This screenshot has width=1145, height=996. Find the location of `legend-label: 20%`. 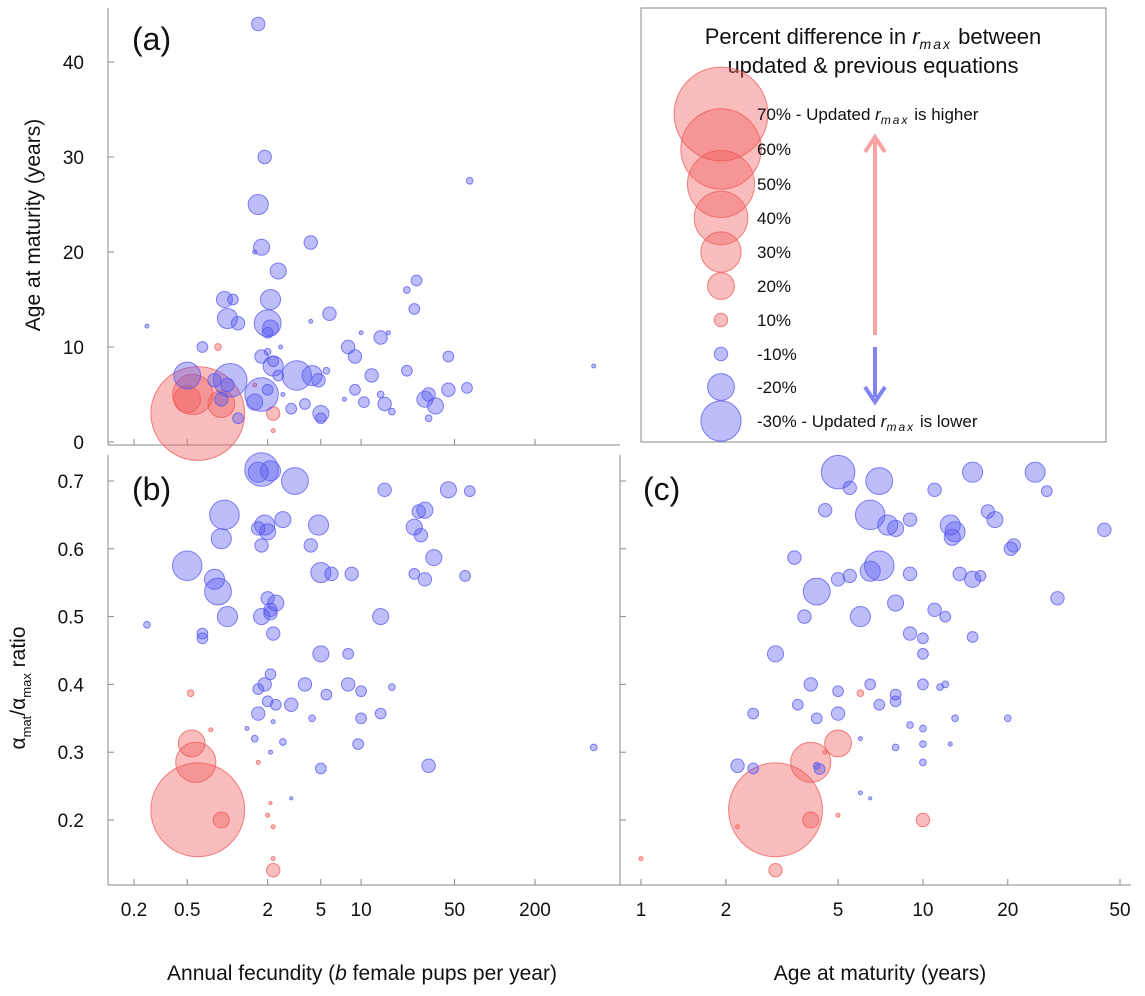

legend-label: 20% is located at coordinates (774, 286).